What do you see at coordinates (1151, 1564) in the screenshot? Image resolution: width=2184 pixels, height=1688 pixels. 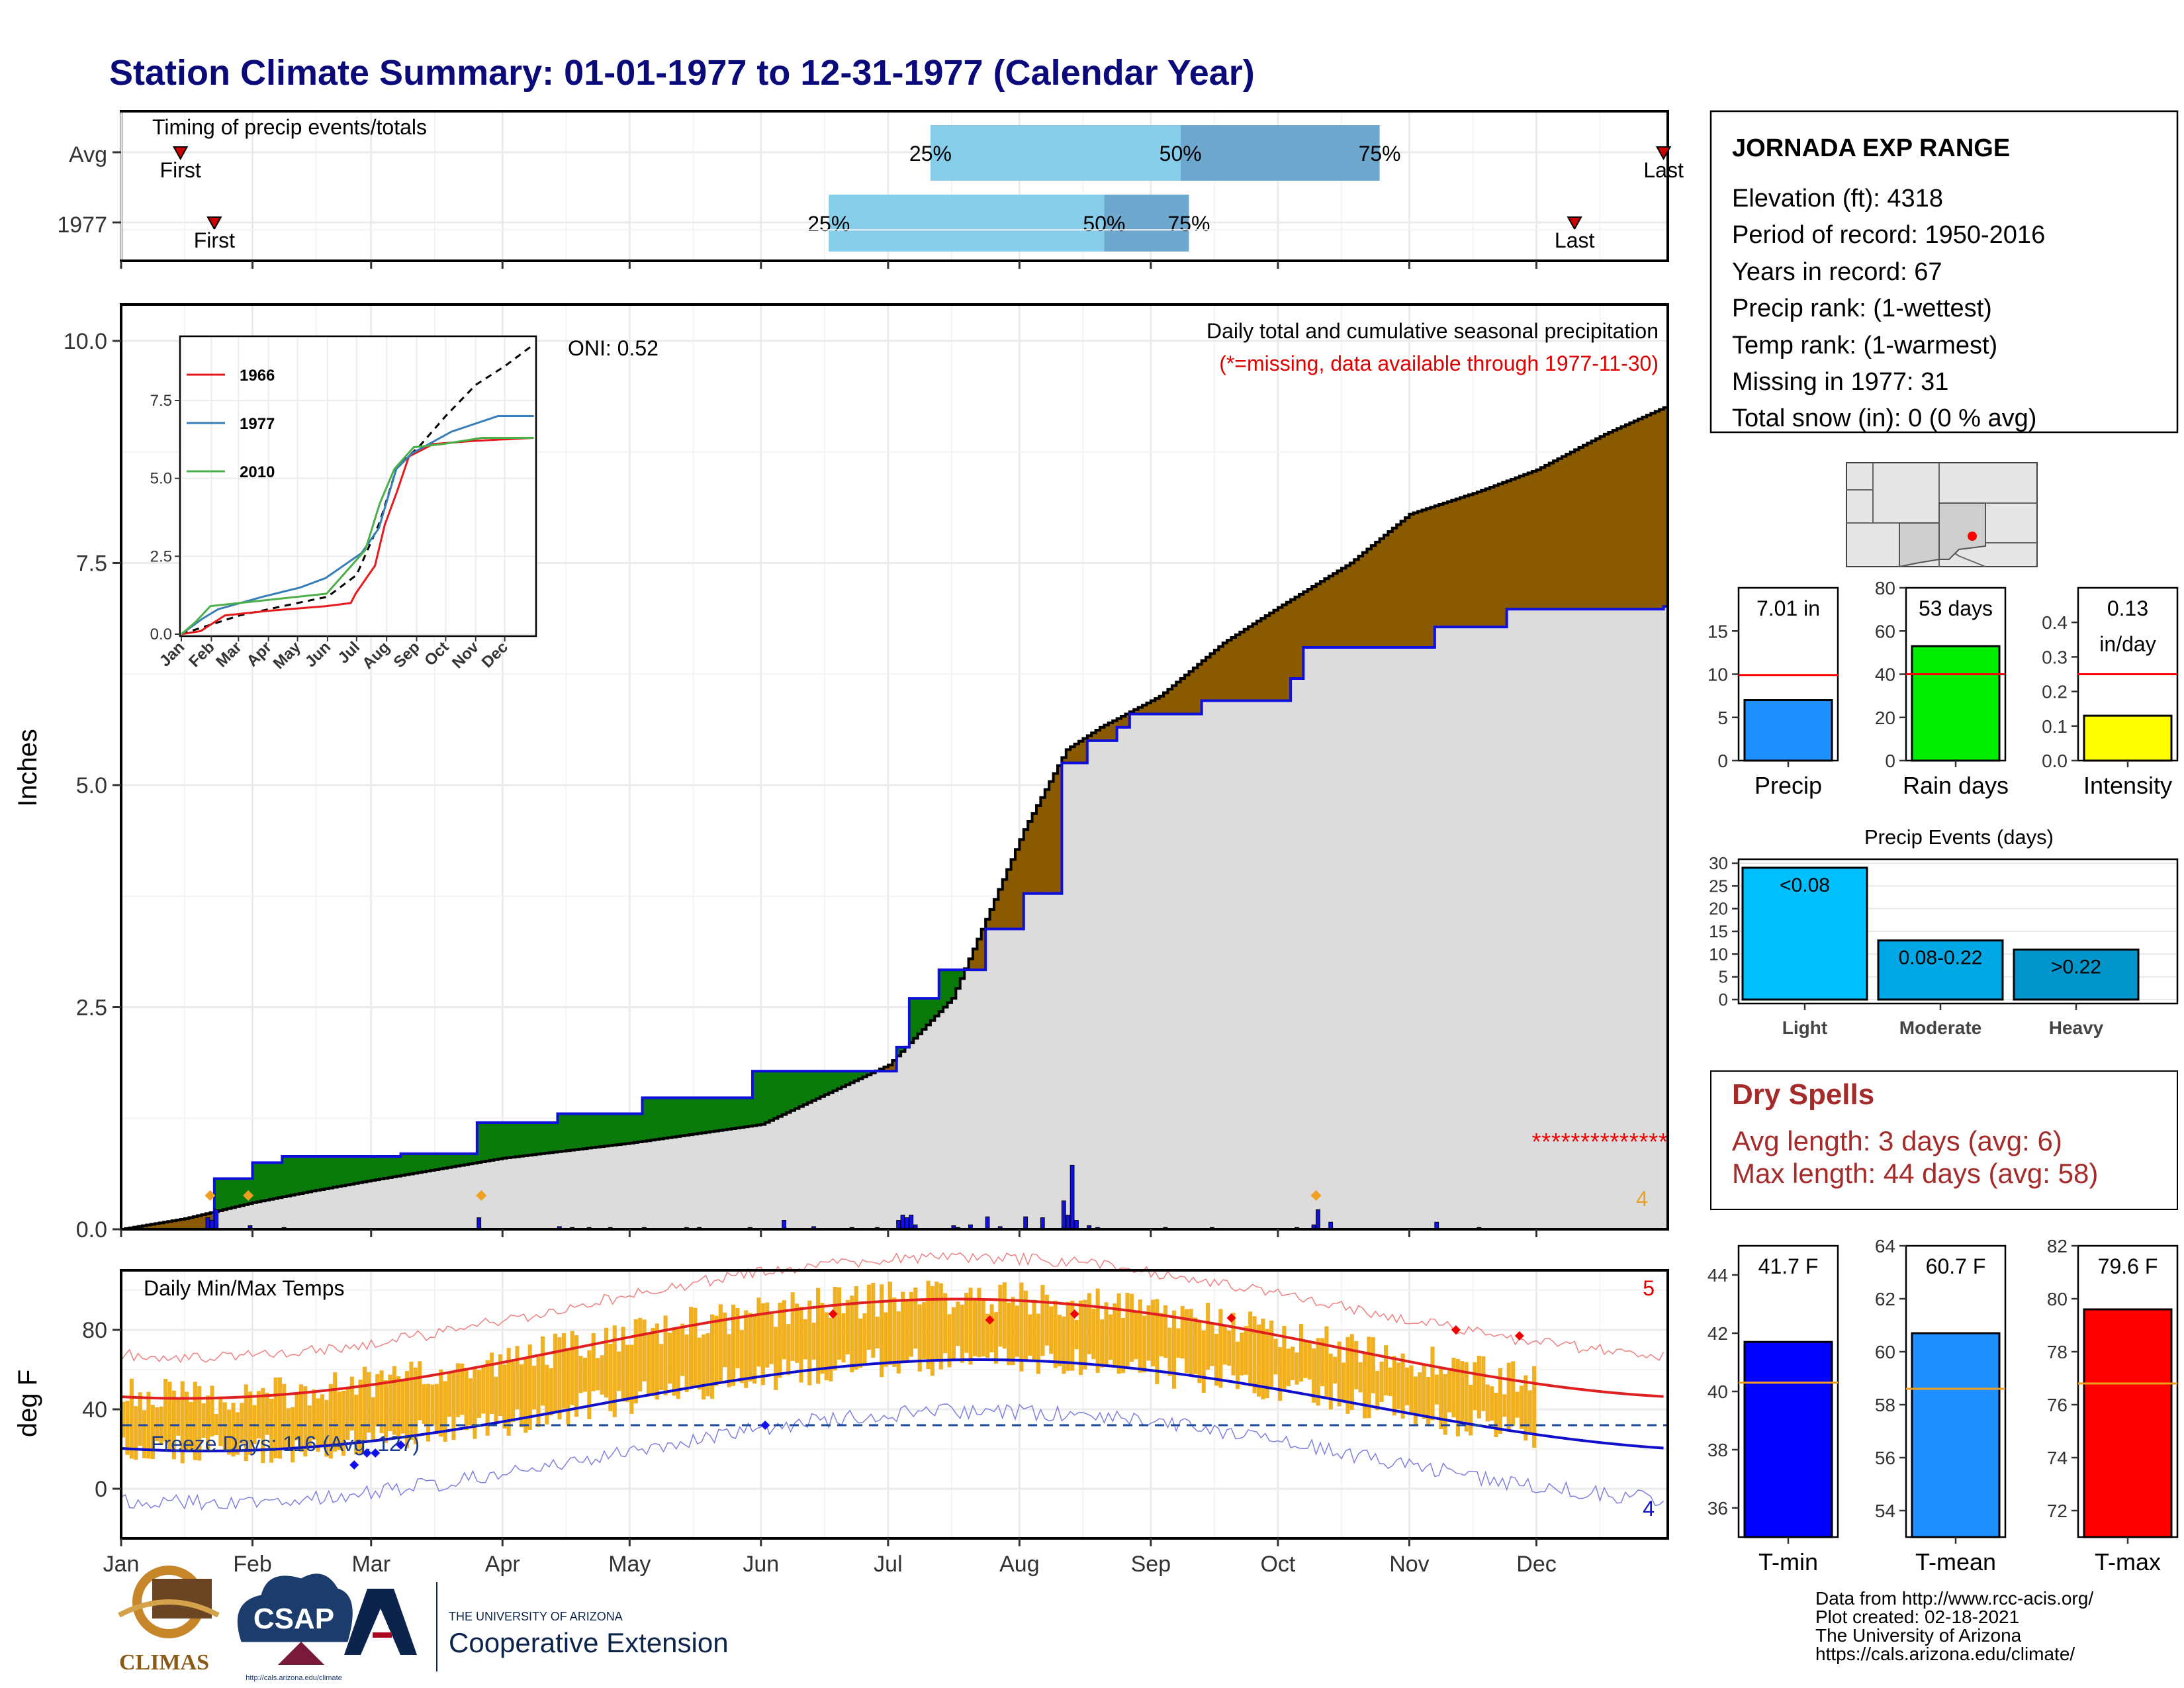 I see `month-label: Sep` at bounding box center [1151, 1564].